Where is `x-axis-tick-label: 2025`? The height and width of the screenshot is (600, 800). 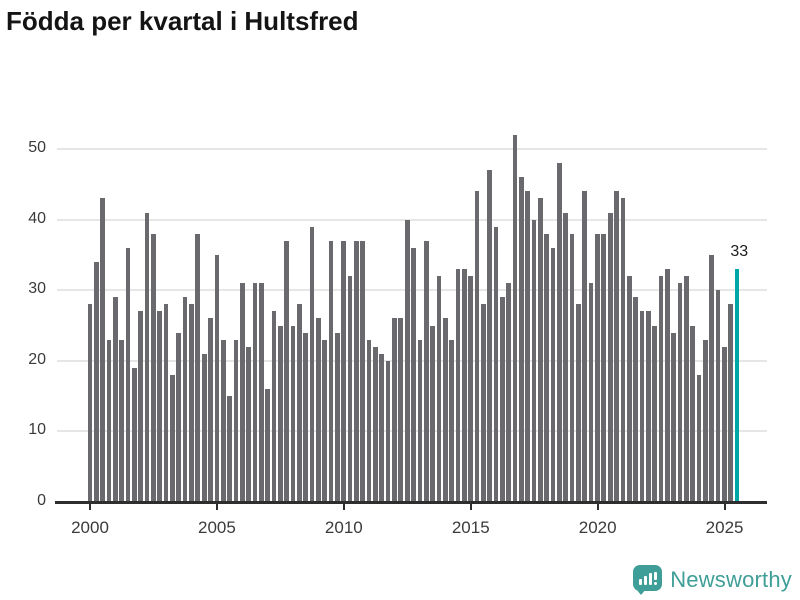 x-axis-tick-label: 2025 is located at coordinates (724, 527).